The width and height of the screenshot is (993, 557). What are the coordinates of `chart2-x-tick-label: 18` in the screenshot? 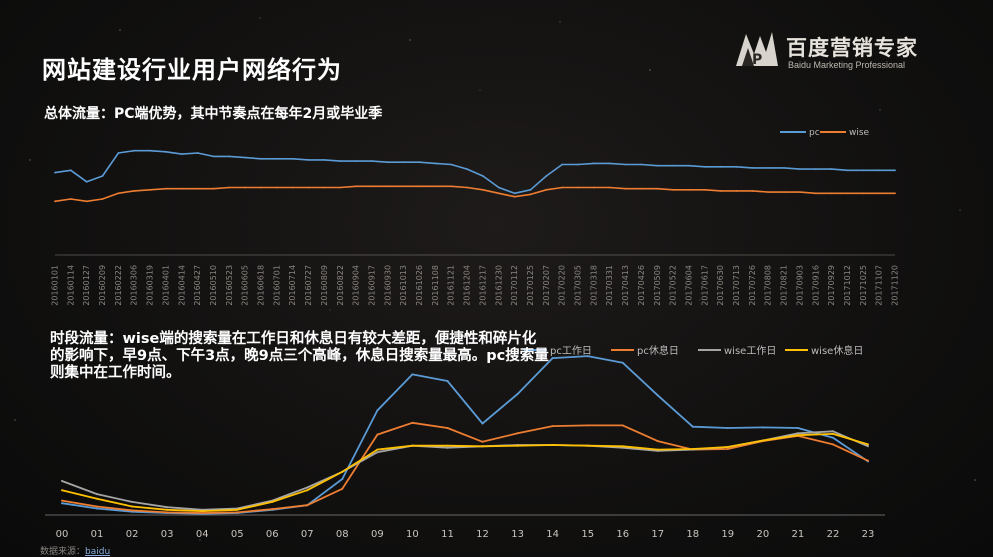 It's located at (692, 534).